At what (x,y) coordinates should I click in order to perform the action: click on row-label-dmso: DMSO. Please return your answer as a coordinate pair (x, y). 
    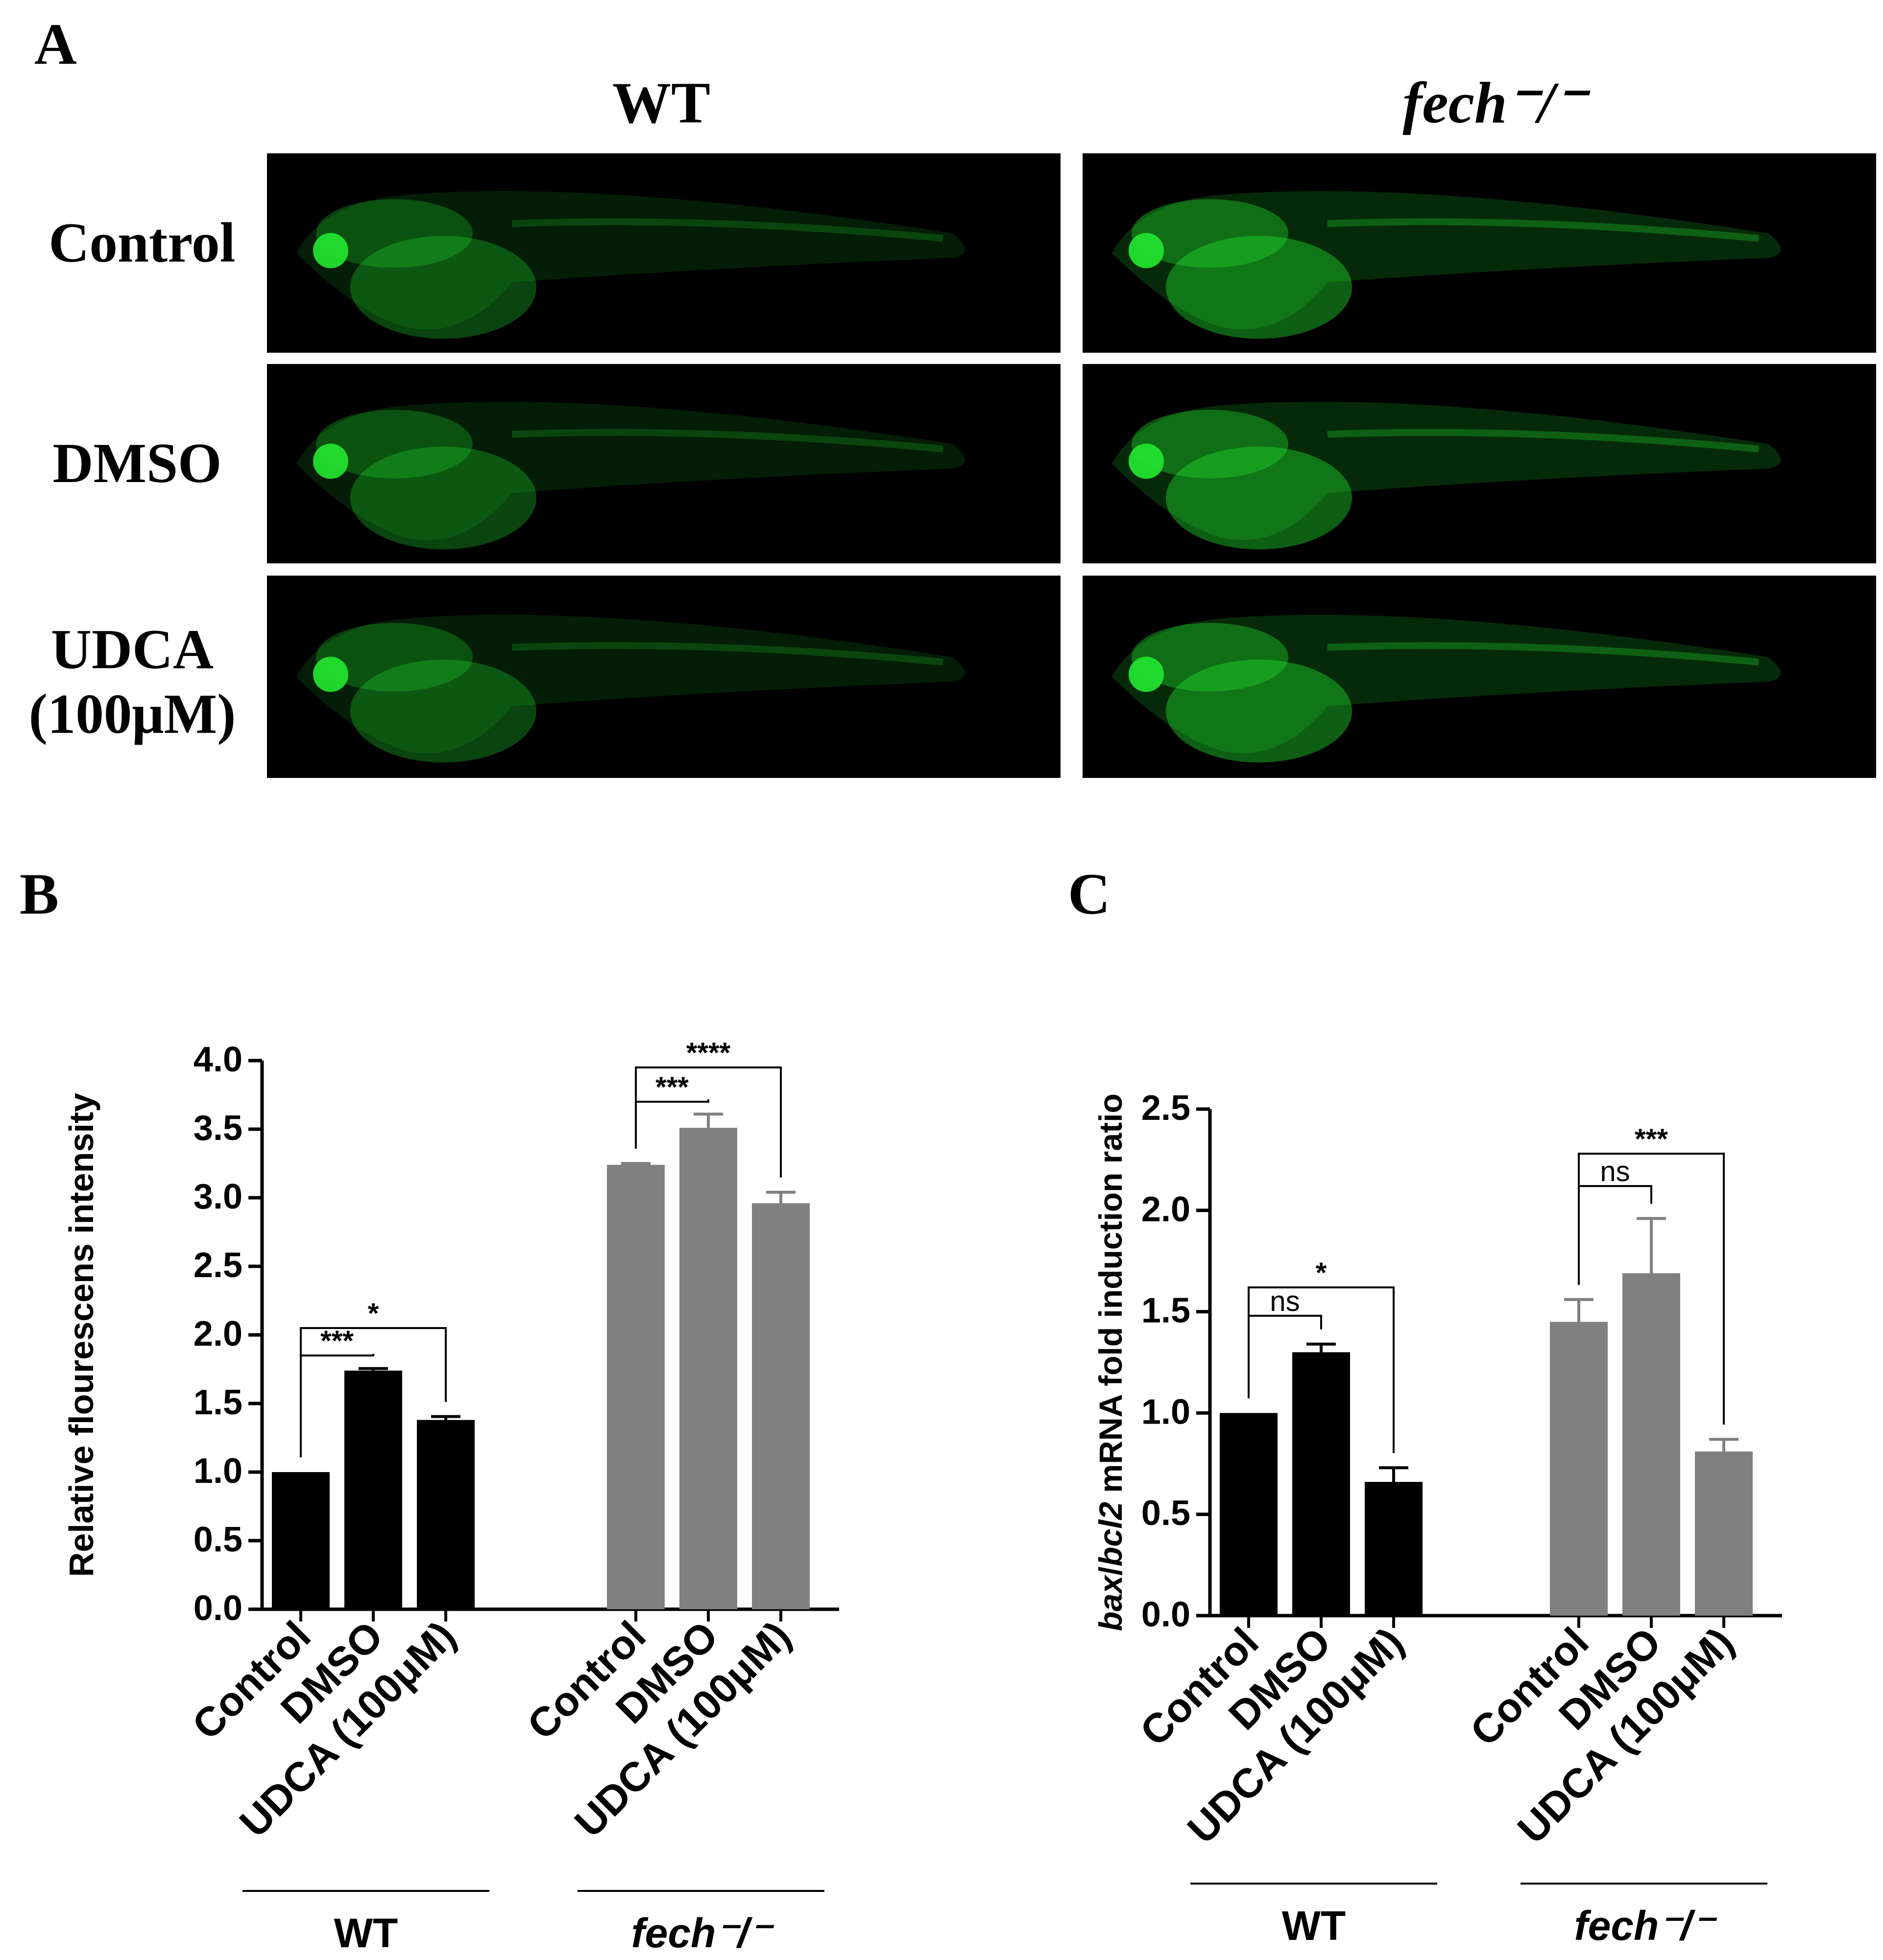
    Looking at the image, I should click on (137, 464).